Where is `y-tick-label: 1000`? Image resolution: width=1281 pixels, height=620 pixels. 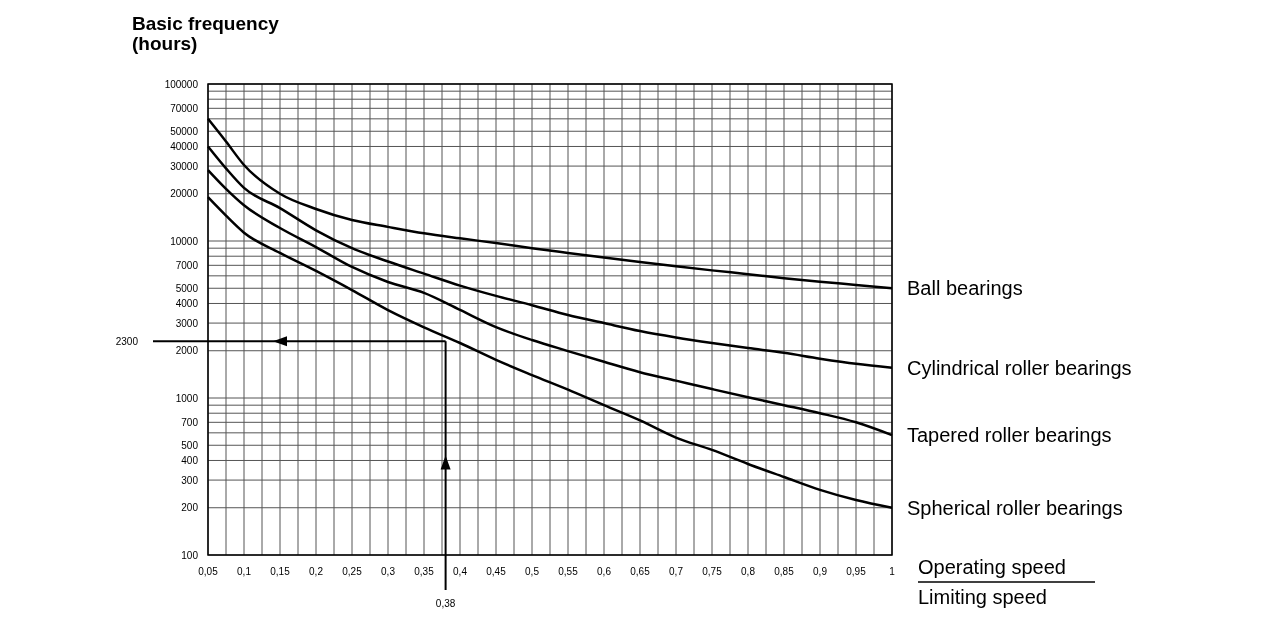
y-tick-label: 1000 is located at coordinates (187, 398).